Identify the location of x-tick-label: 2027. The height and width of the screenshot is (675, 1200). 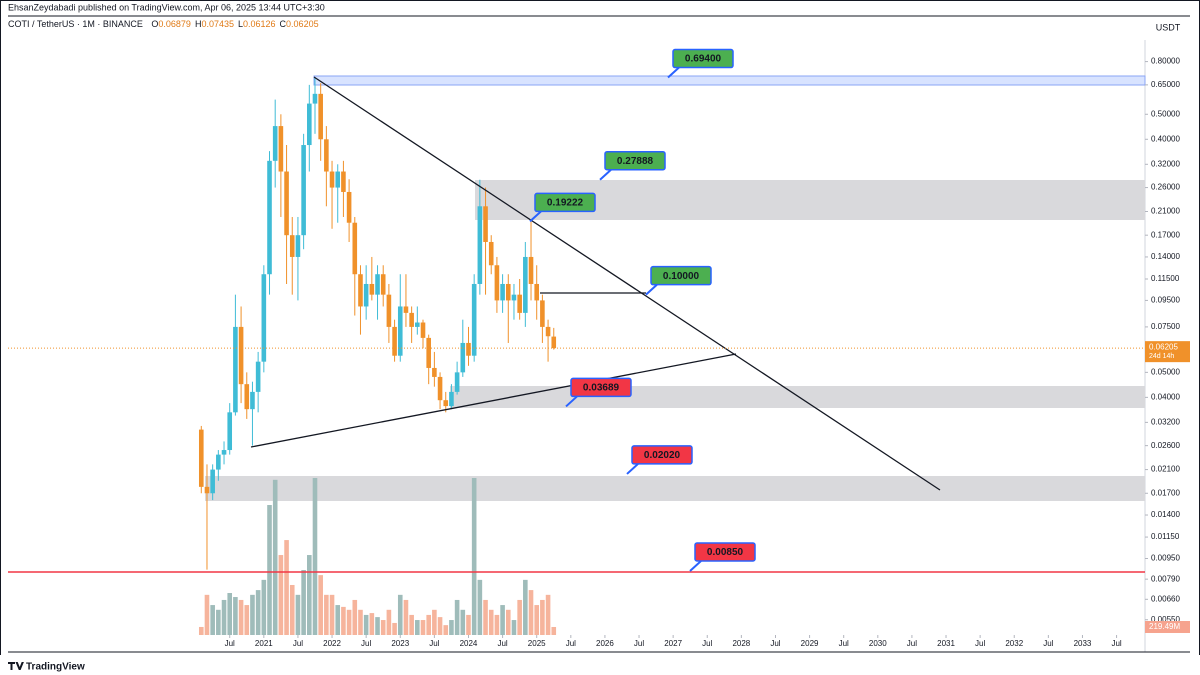
(673, 643).